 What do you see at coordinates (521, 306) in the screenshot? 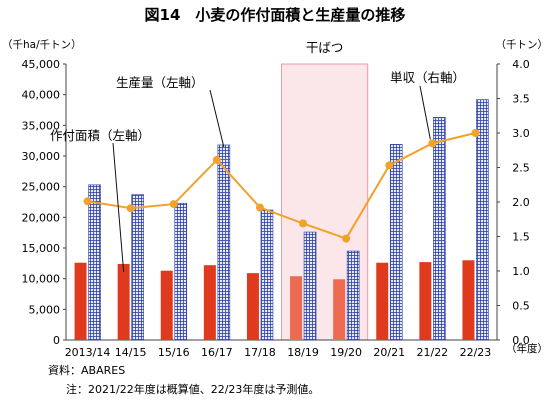
I see `right-tick-label: 0.5` at bounding box center [521, 306].